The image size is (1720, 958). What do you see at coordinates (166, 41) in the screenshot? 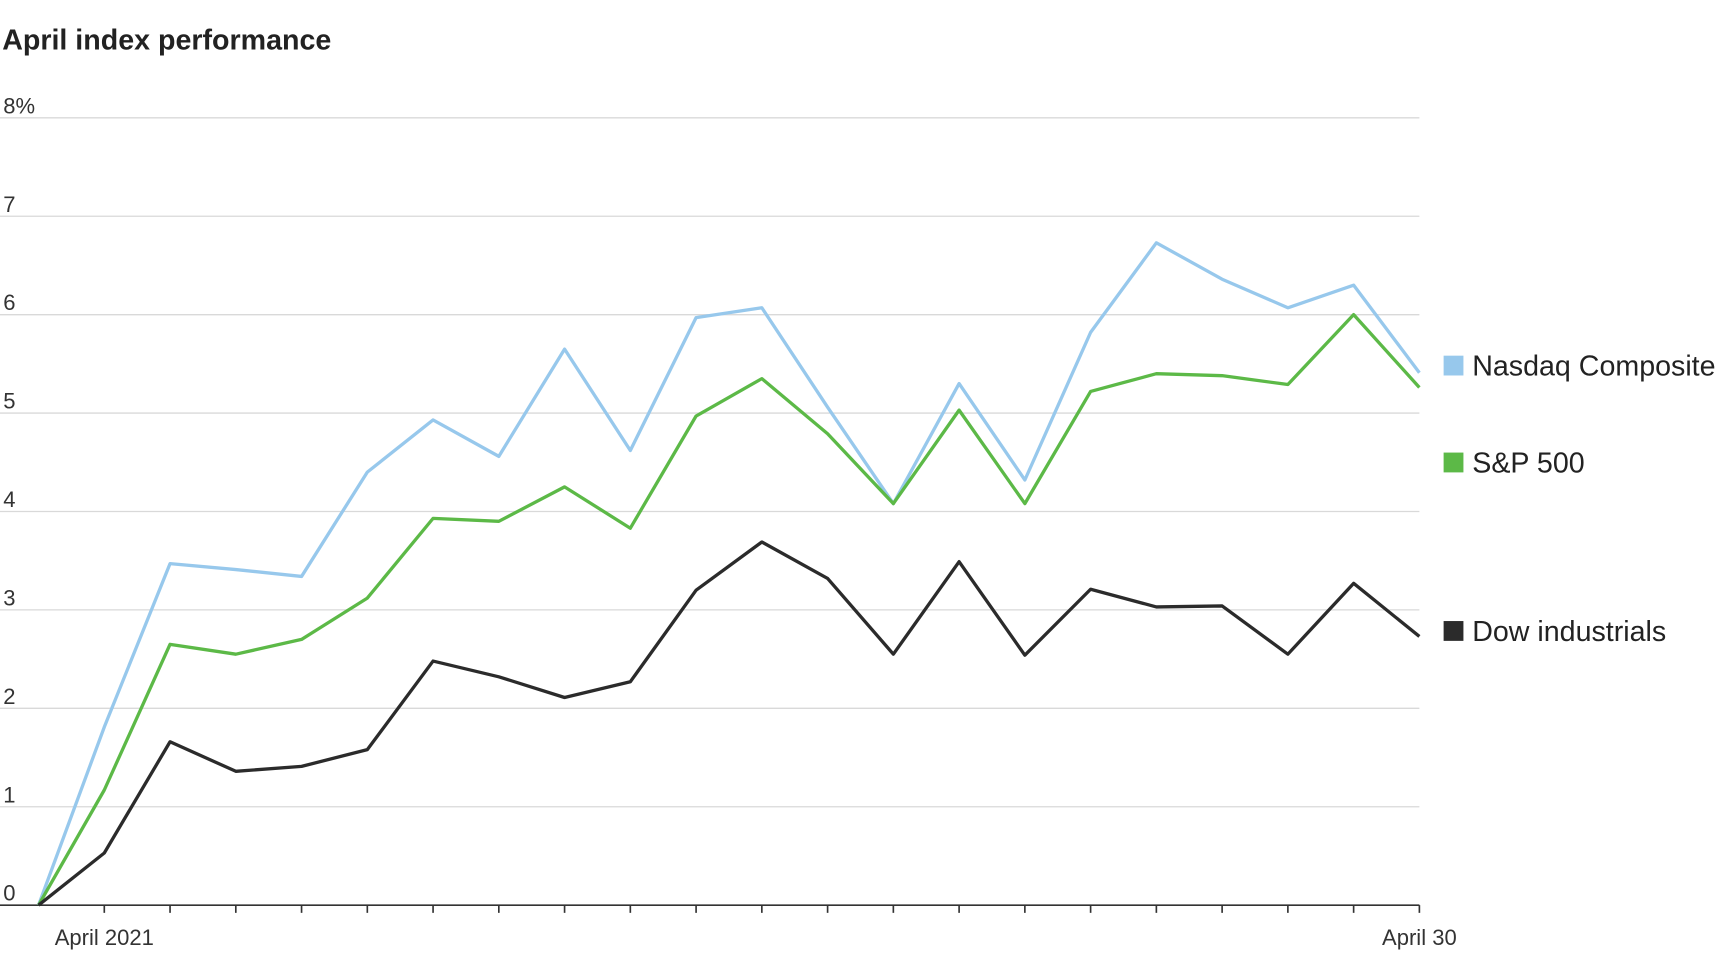
I see `chart-title: April index performance` at bounding box center [166, 41].